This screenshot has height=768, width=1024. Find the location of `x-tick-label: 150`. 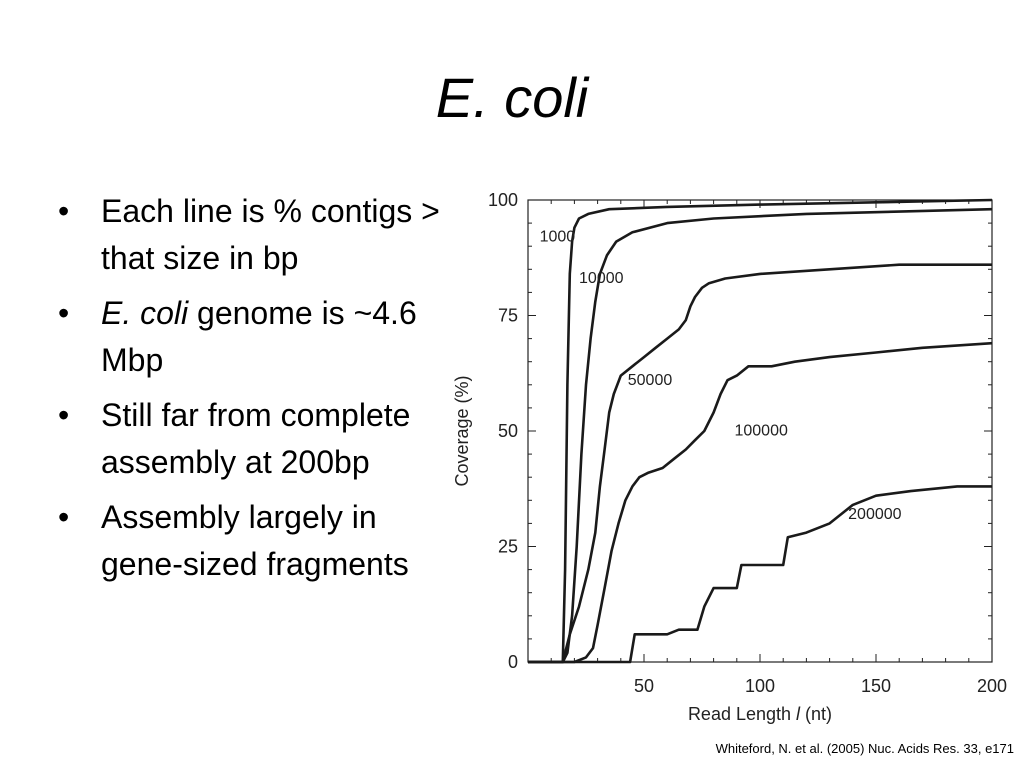

x-tick-label: 150 is located at coordinates (876, 686).